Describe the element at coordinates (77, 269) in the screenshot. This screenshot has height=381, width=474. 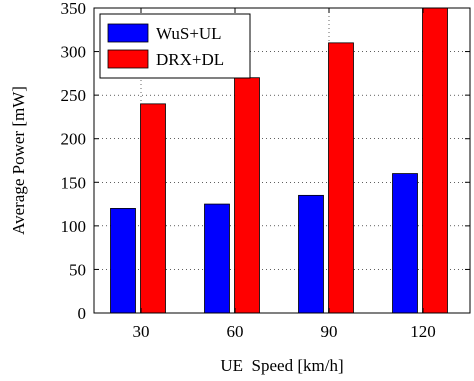
I see `y-tick-label: 50` at that location.